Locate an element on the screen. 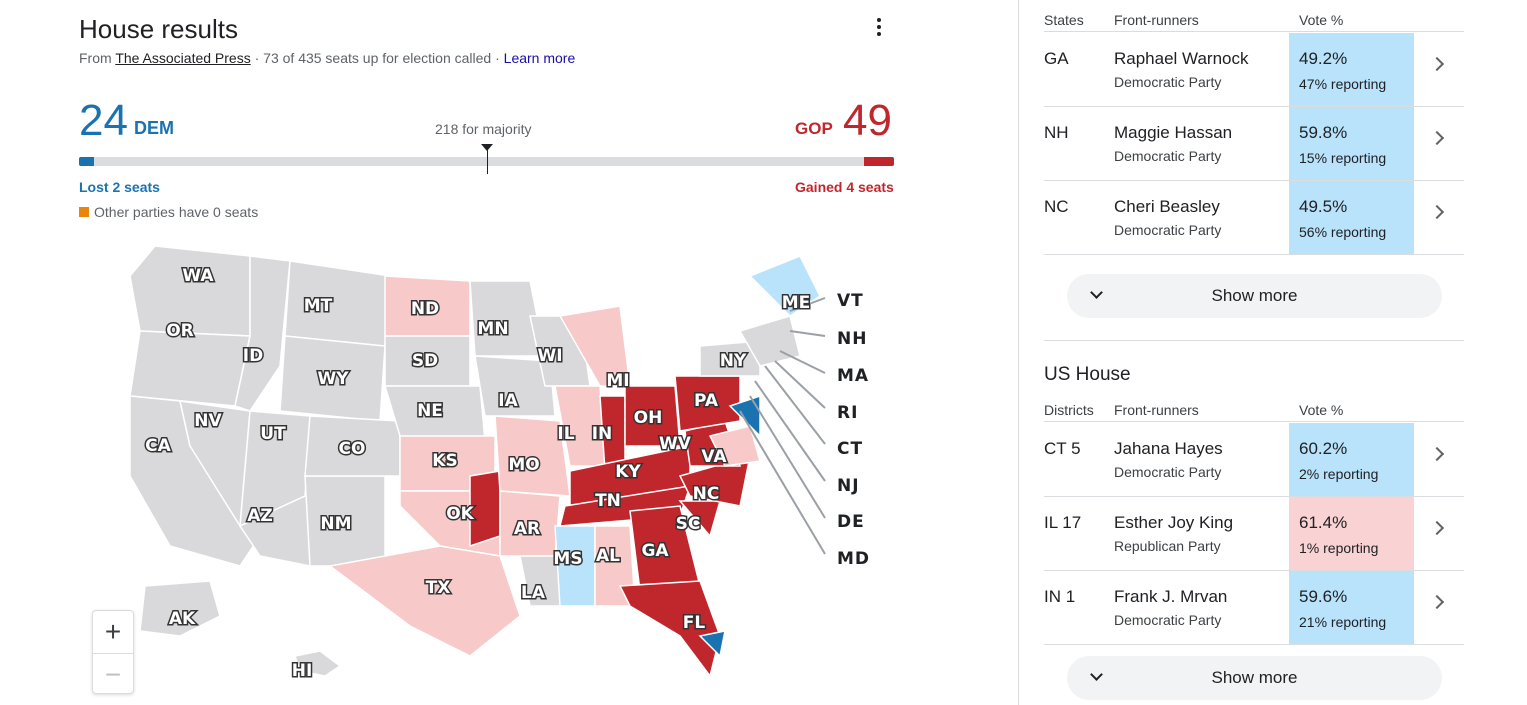 This screenshot has height=705, width=1527. state-label-ct: CT is located at coordinates (850, 449).